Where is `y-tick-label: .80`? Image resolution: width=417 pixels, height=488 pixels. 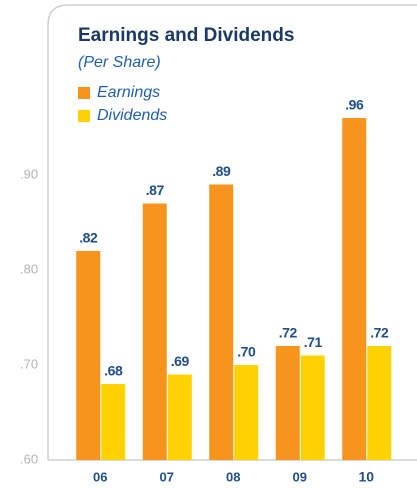 y-tick-label: .80 is located at coordinates (29, 268).